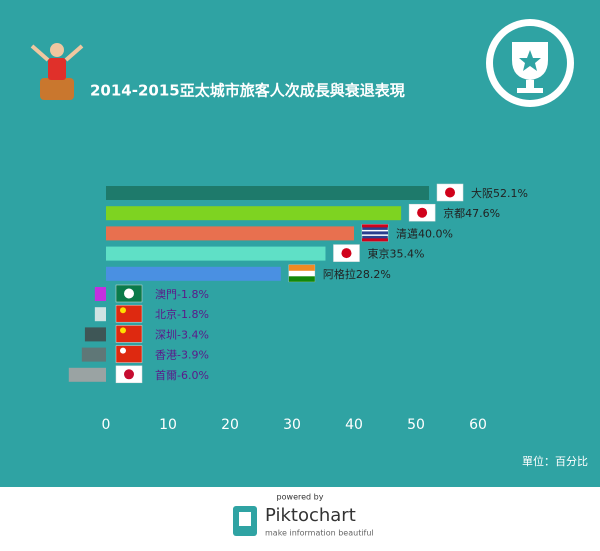 The image size is (600, 551). I want to click on value-label: 35.4%, so click(406, 254).